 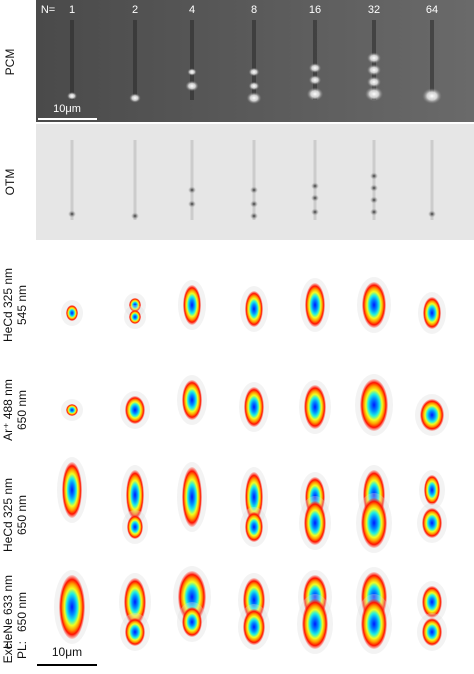 I want to click on column-label: 2, so click(x=135, y=10).